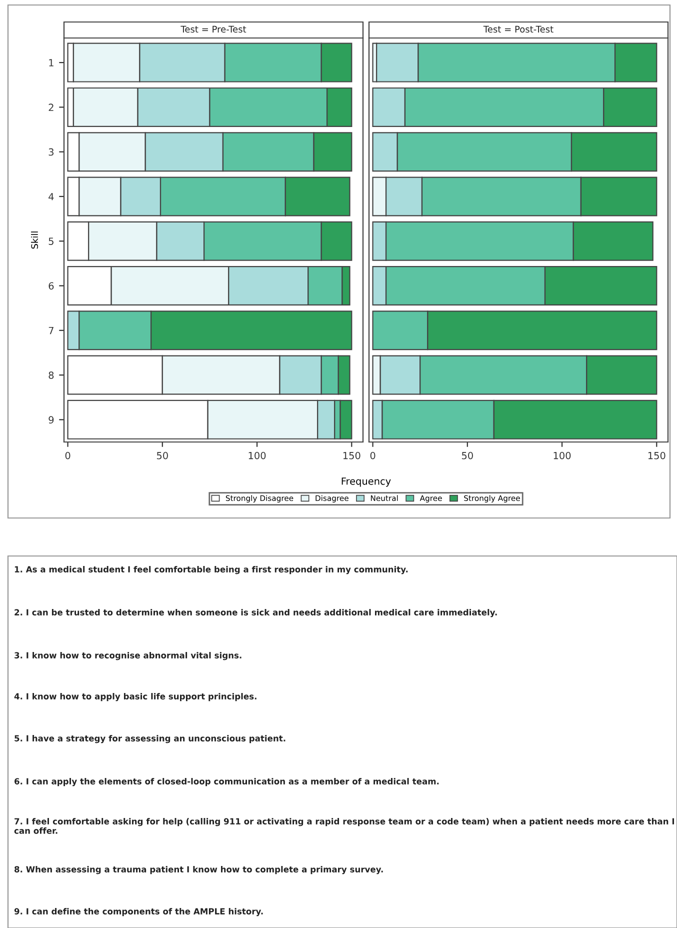 This screenshot has height=928, width=677. I want to click on y-tick-label: 2, so click(51, 107).